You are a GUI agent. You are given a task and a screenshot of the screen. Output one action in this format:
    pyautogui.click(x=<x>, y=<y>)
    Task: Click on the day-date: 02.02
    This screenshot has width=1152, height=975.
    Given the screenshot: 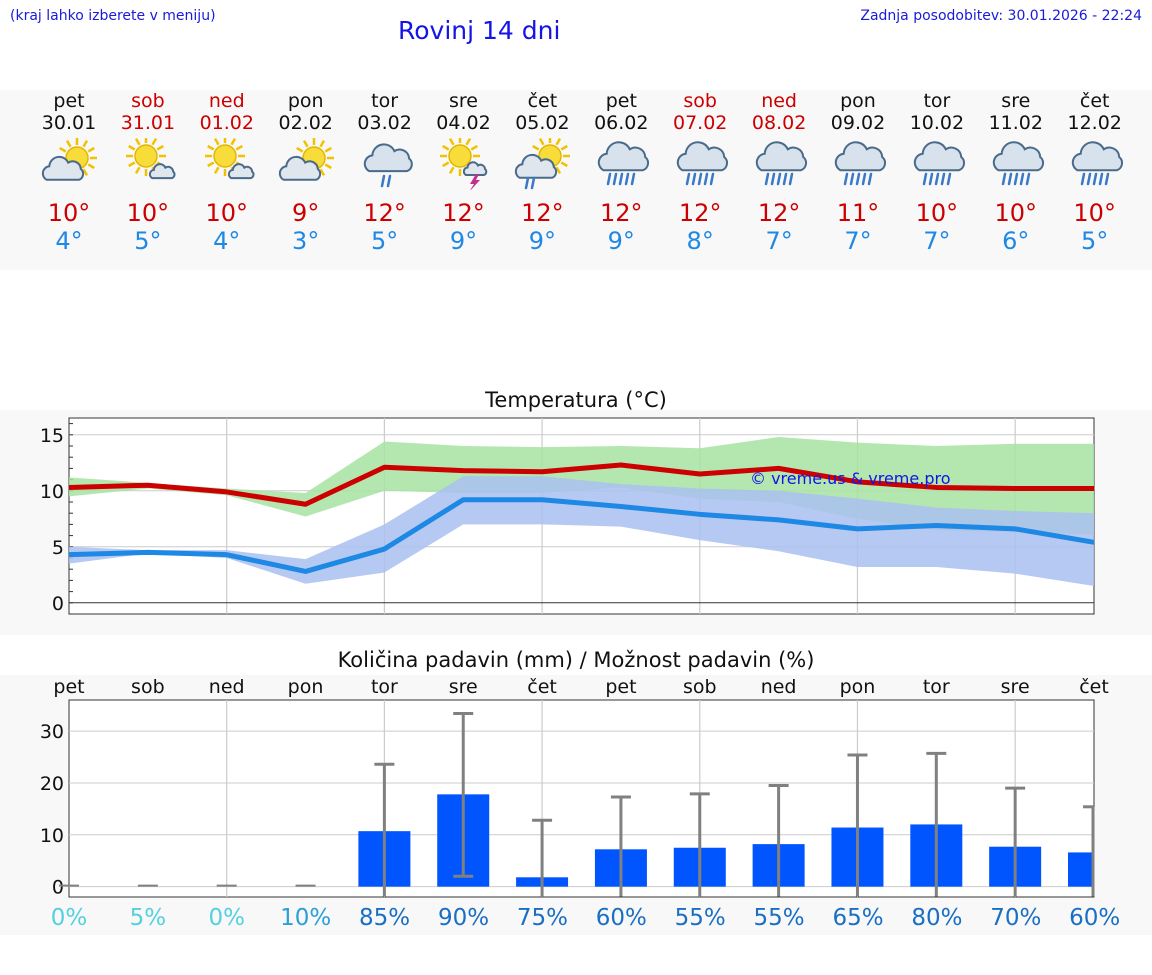 What is the action you would take?
    pyautogui.click(x=305, y=123)
    